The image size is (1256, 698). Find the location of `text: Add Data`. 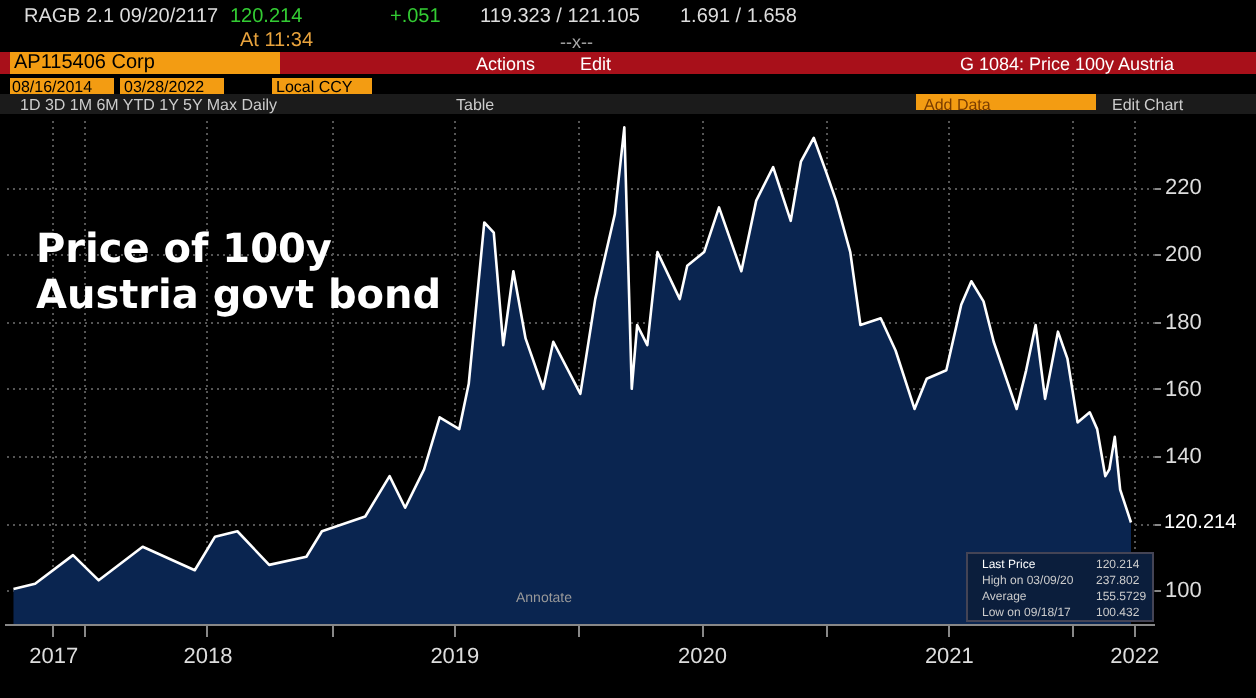

text: Add Data is located at coordinates (957, 106).